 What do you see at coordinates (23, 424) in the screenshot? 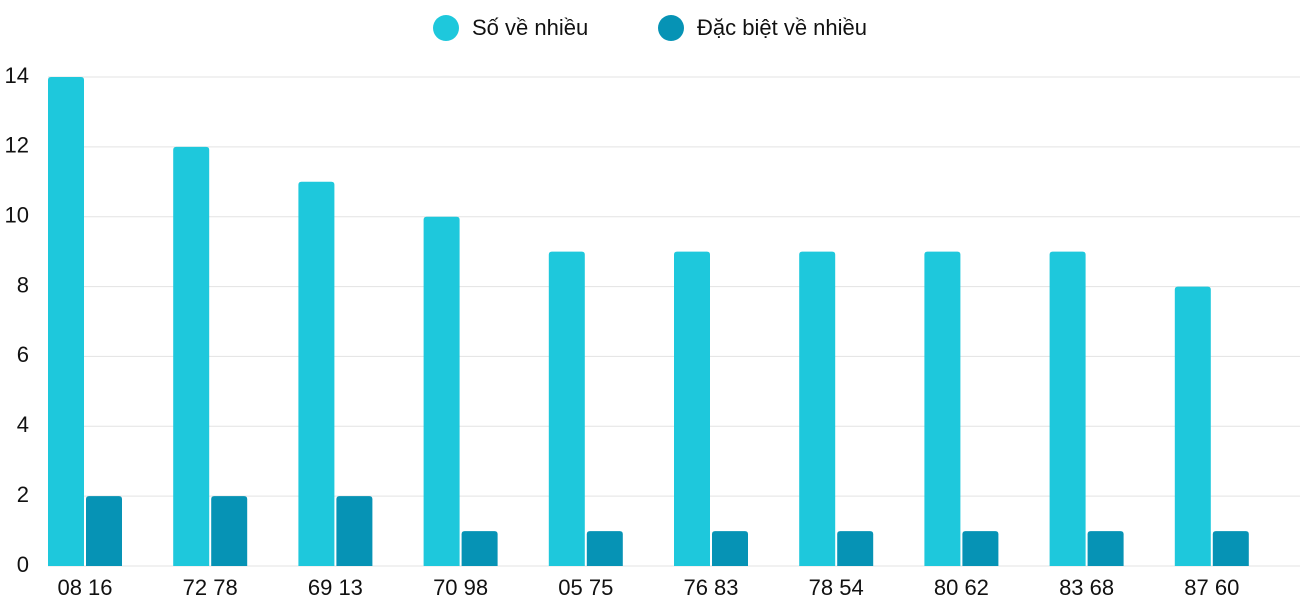
I see `y-tick-label: 4` at bounding box center [23, 424].